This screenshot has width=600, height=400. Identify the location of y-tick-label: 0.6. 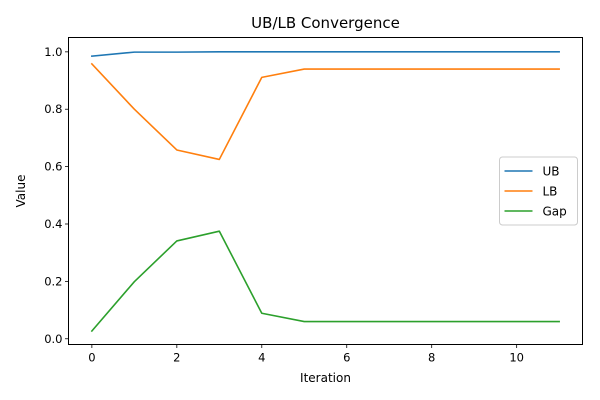
(53, 167).